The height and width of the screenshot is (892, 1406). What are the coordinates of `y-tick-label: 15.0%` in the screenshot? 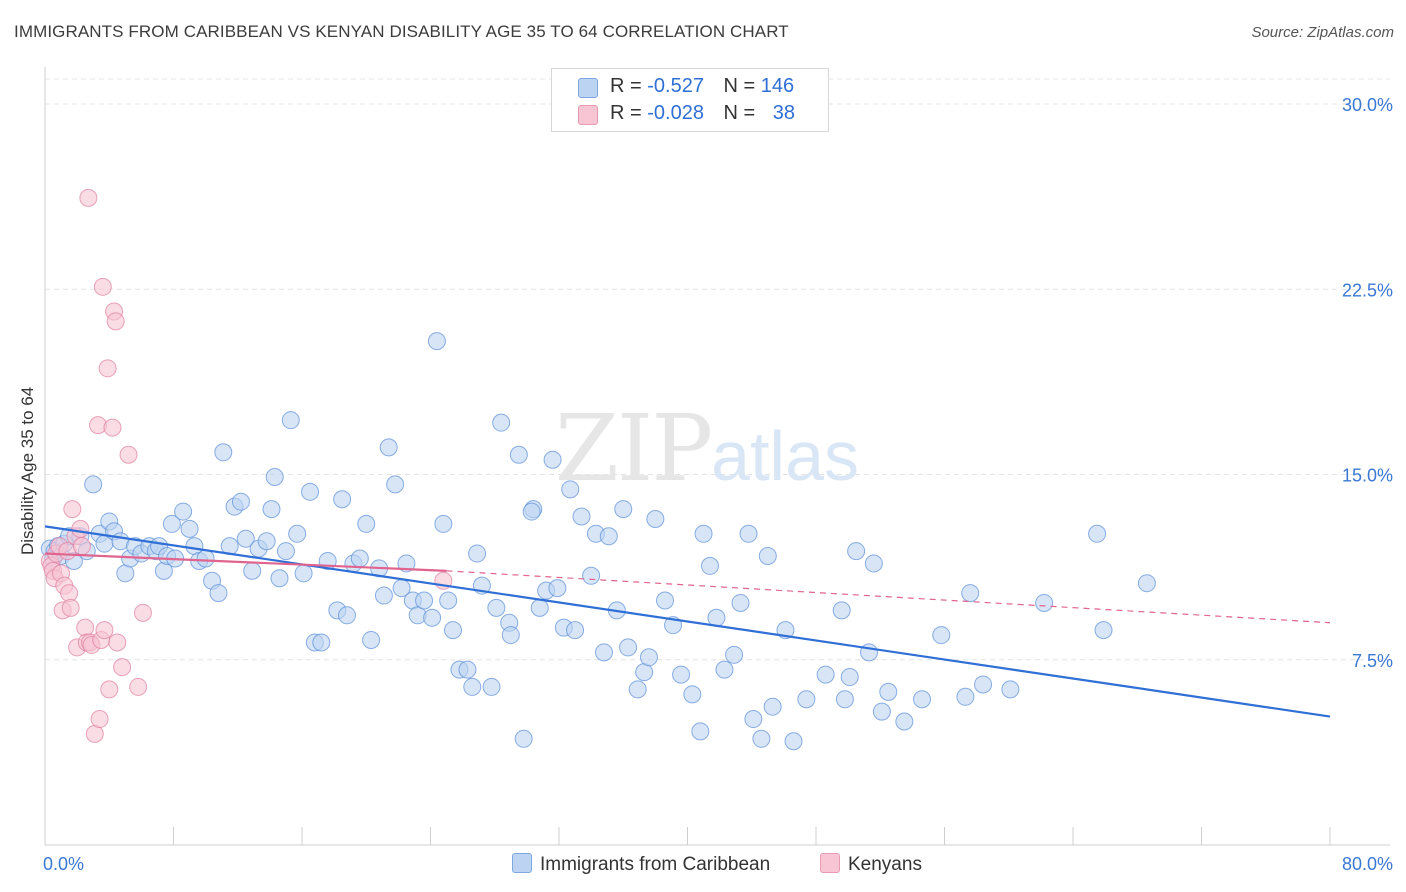 It's located at (1367, 476).